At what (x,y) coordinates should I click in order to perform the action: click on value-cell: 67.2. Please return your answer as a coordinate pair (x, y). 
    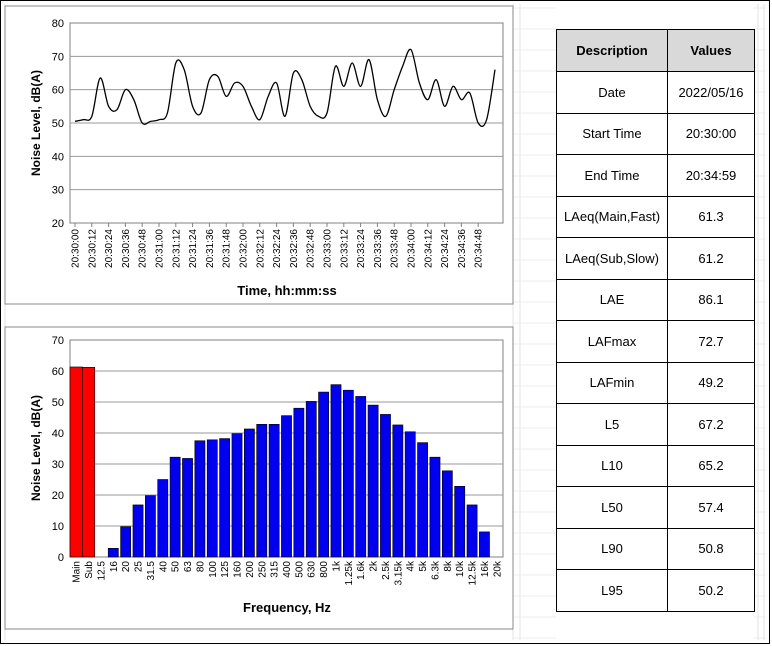
    Looking at the image, I should click on (711, 424).